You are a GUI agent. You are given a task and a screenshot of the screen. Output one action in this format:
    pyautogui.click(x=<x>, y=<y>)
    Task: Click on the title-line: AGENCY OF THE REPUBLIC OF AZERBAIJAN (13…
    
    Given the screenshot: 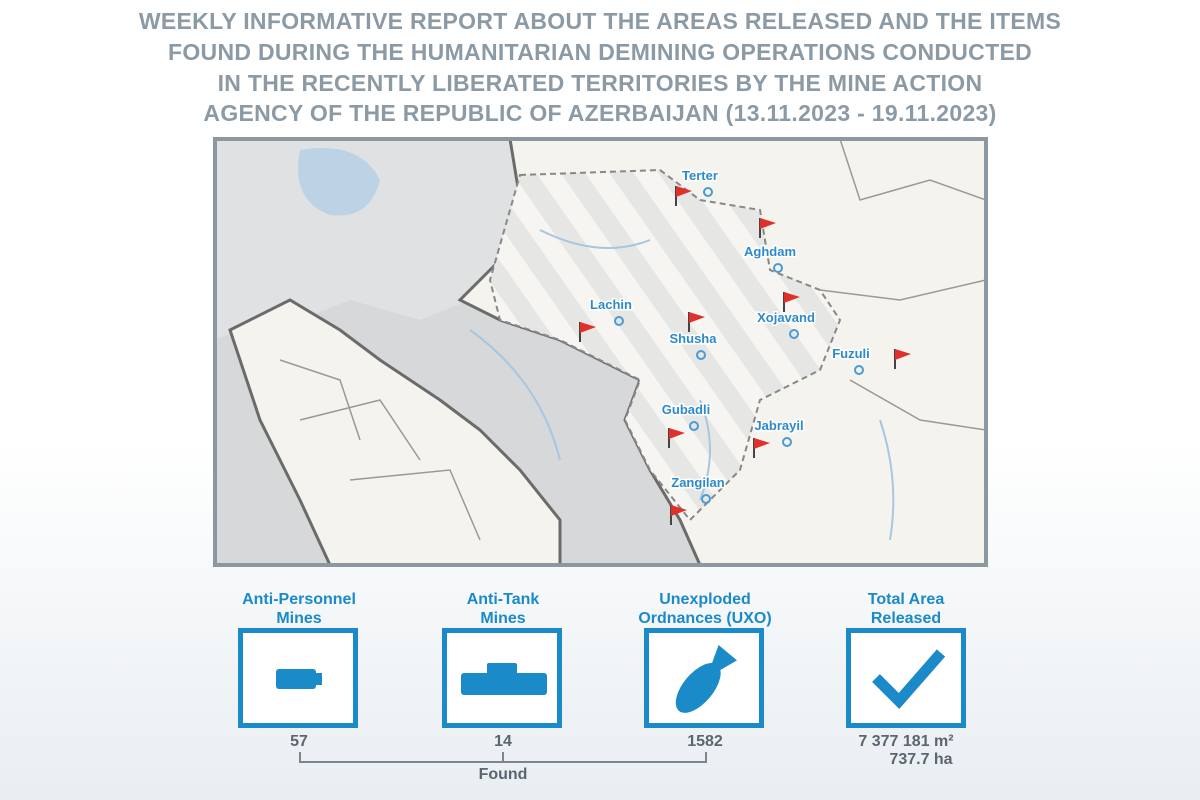 What is the action you would take?
    pyautogui.click(x=600, y=113)
    